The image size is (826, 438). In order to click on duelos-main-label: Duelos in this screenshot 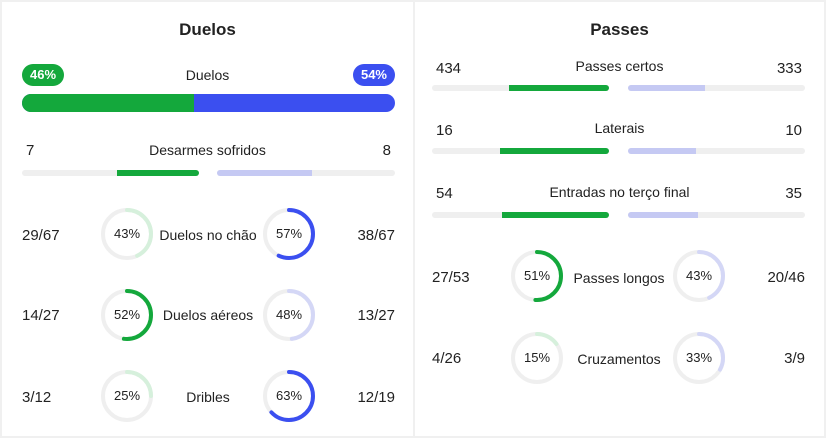, I will do `click(207, 75)`.